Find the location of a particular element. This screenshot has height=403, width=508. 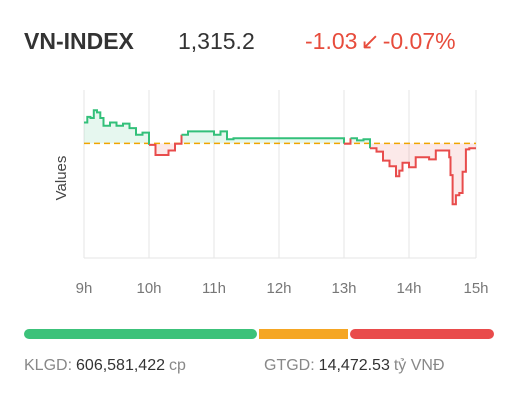

gtgd-label: GTGD: is located at coordinates (289, 365).